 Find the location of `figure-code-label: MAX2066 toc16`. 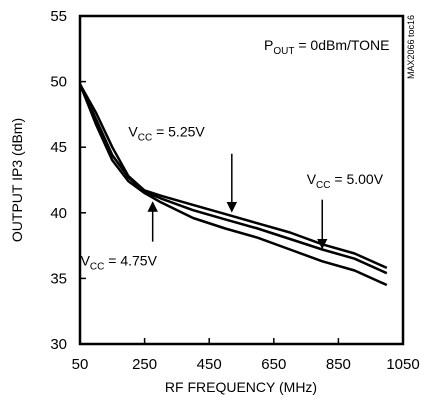

figure-code-label: MAX2066 toc16 is located at coordinates (411, 47).